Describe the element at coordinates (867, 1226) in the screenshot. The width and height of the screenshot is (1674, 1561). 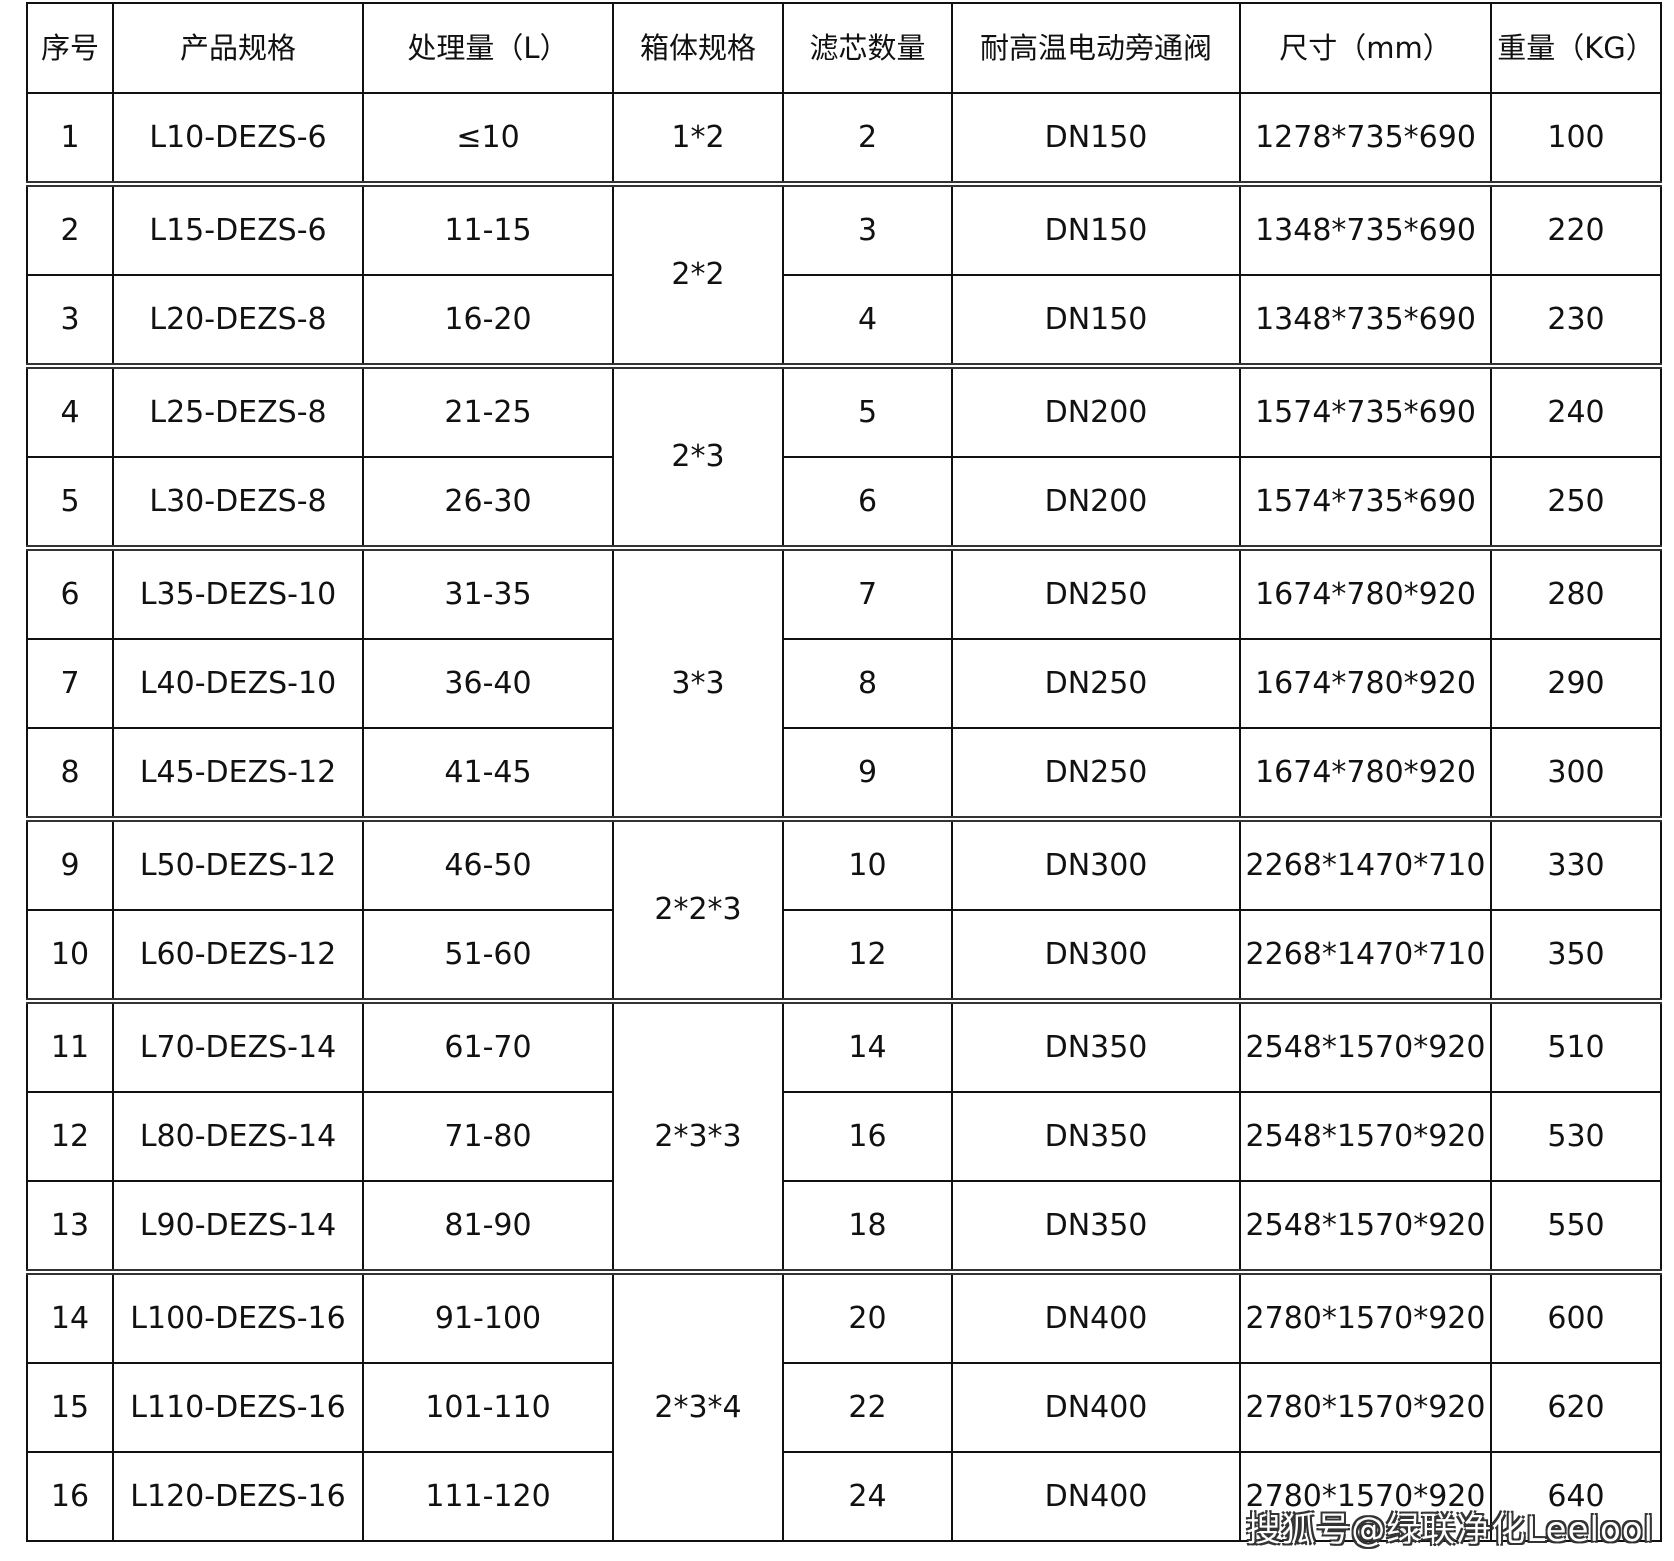
I see `cell-filter-count: 18` at that location.